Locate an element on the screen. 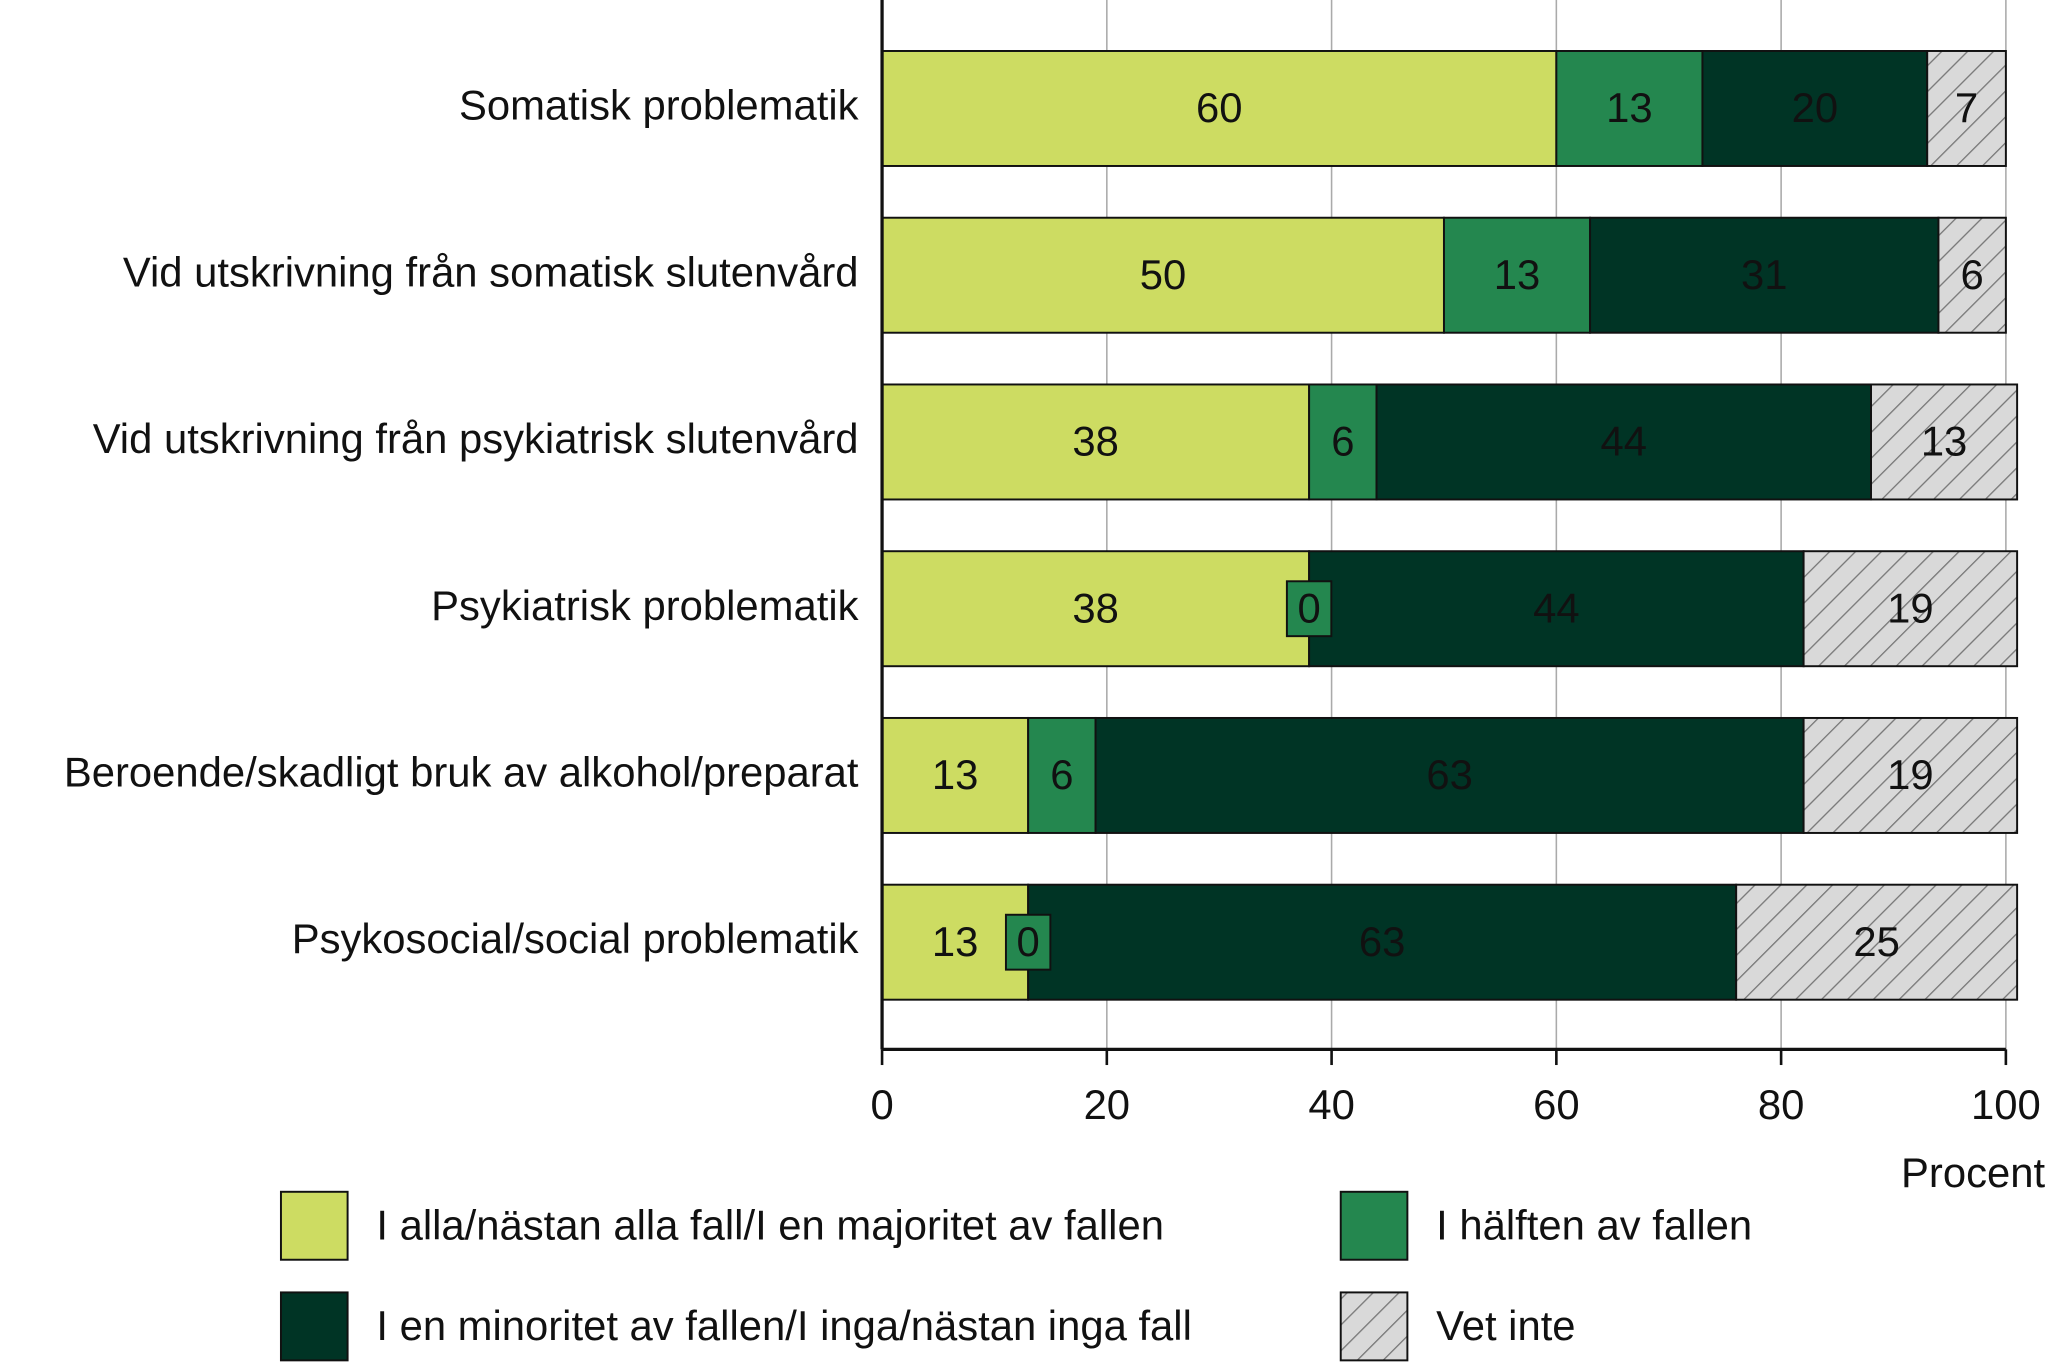 This screenshot has width=2049, height=1363. value-label: 31 is located at coordinates (1764, 274).